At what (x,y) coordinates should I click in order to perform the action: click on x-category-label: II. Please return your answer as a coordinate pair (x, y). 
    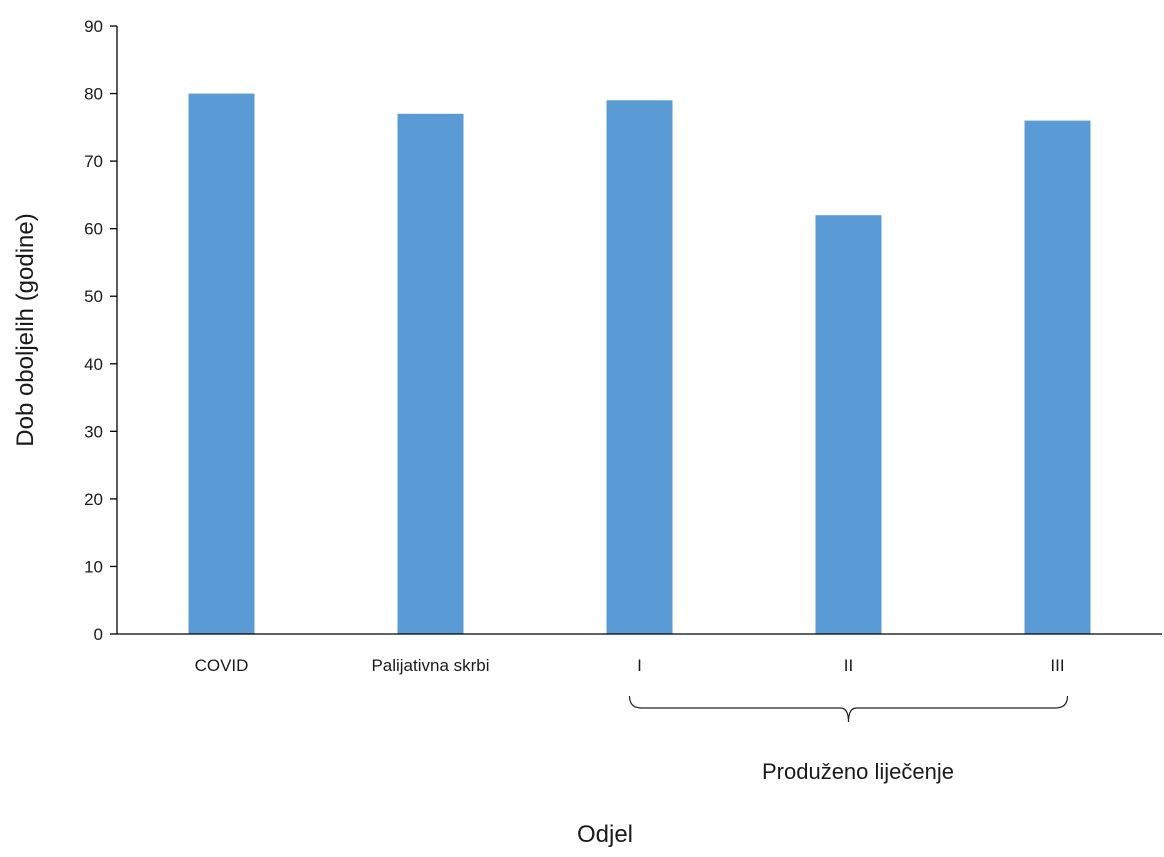
    Looking at the image, I should click on (848, 665).